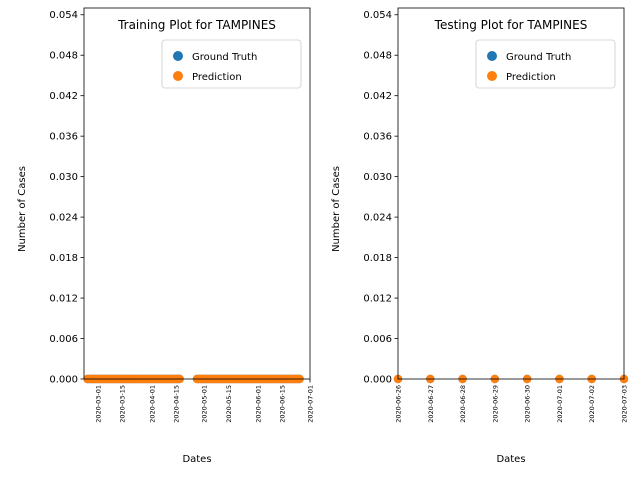 The image size is (640, 480). Describe the element at coordinates (196, 25) in the screenshot. I see `chart-title: Training Plot for TAMPINES` at that location.